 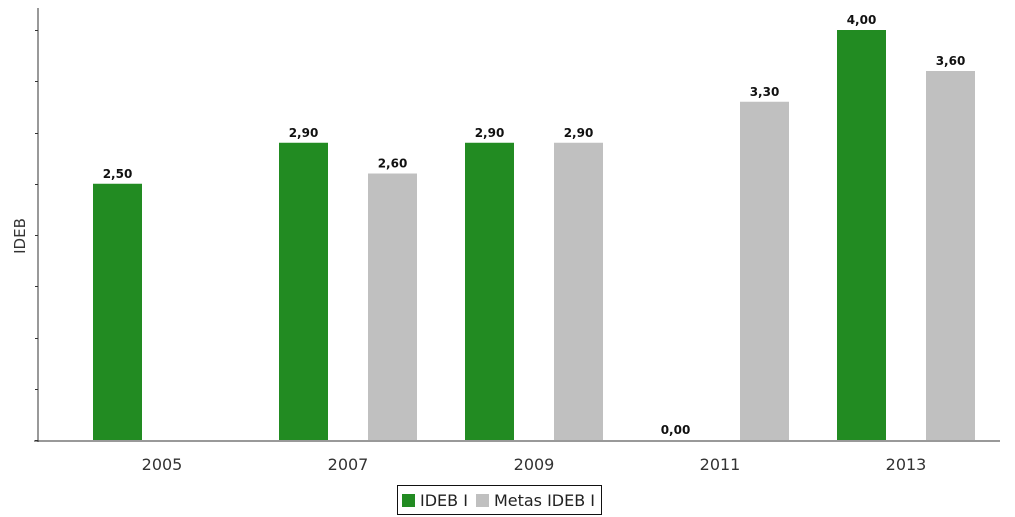 What do you see at coordinates (444, 500) in the screenshot?
I see `legend-label-ideb: IDEB I` at bounding box center [444, 500].